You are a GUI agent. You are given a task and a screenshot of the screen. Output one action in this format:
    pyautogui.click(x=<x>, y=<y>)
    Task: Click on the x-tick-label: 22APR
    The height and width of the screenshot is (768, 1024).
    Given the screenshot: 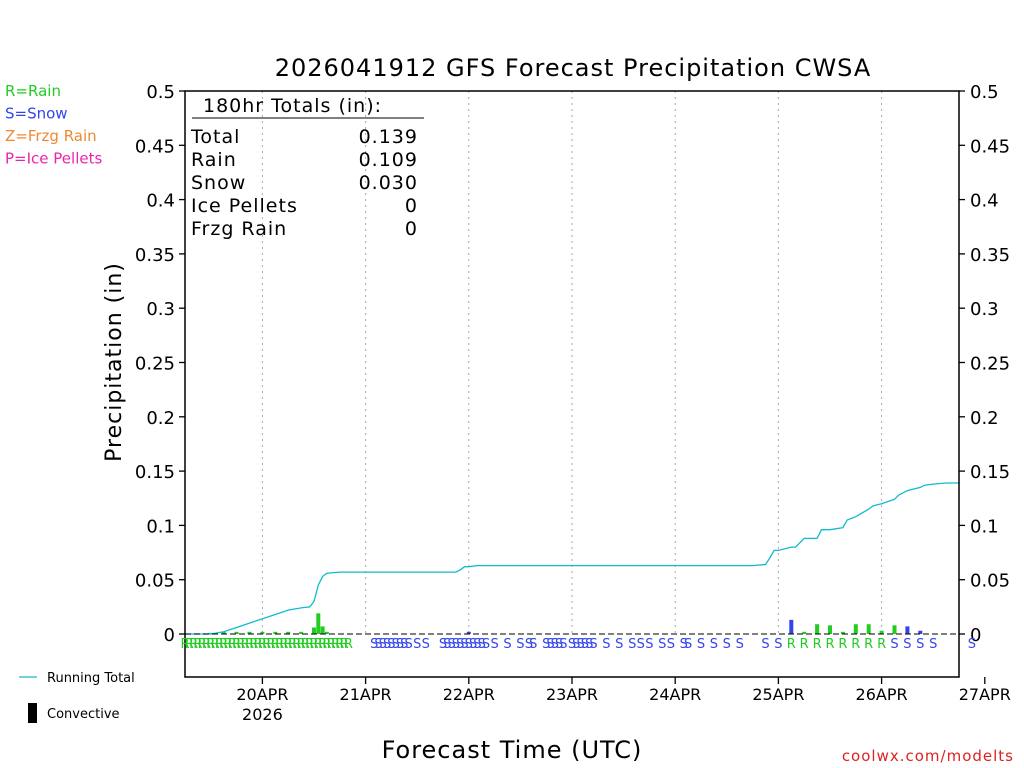 What is the action you would take?
    pyautogui.click(x=469, y=694)
    